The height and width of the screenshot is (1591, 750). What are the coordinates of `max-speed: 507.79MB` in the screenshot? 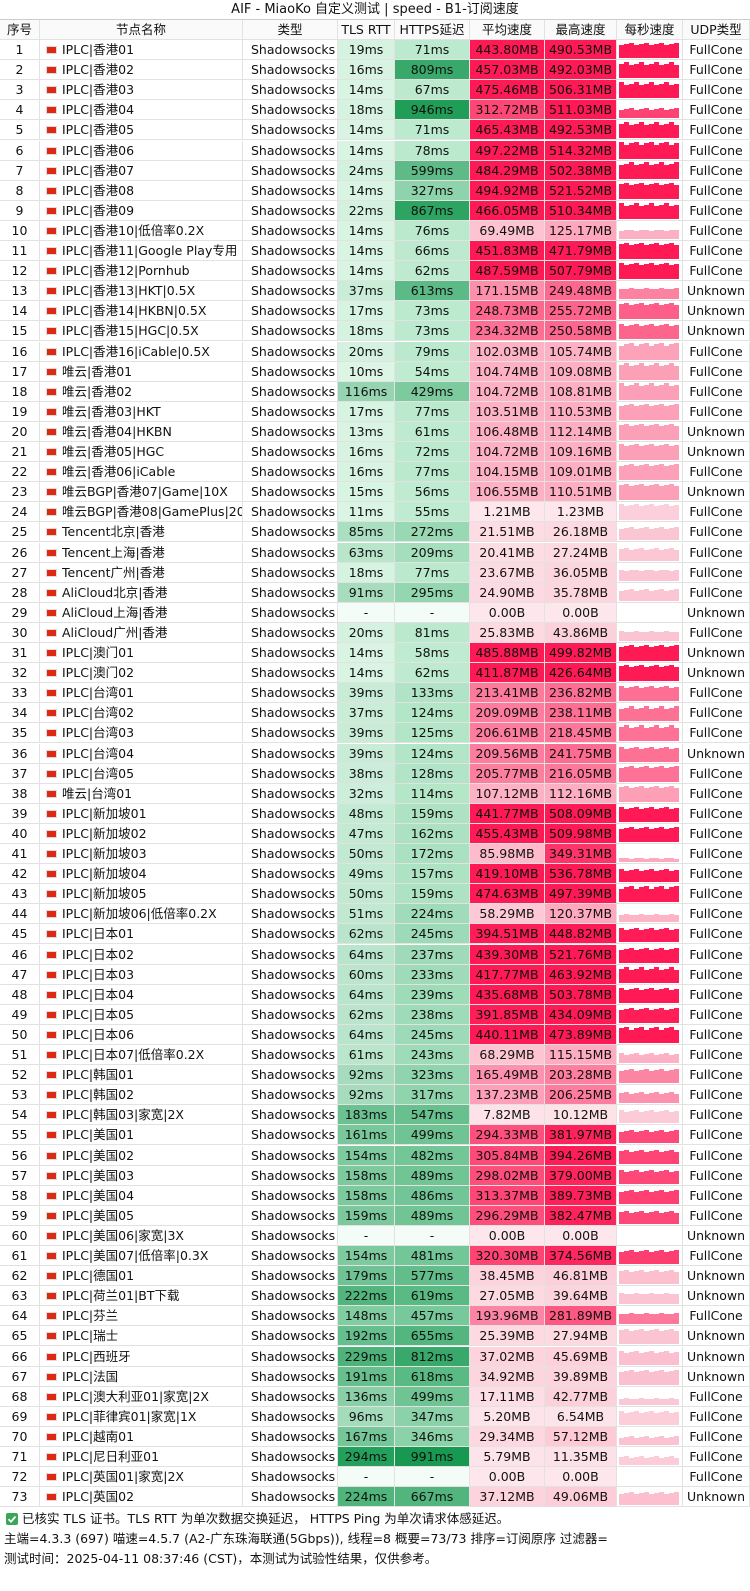 It's located at (581, 271).